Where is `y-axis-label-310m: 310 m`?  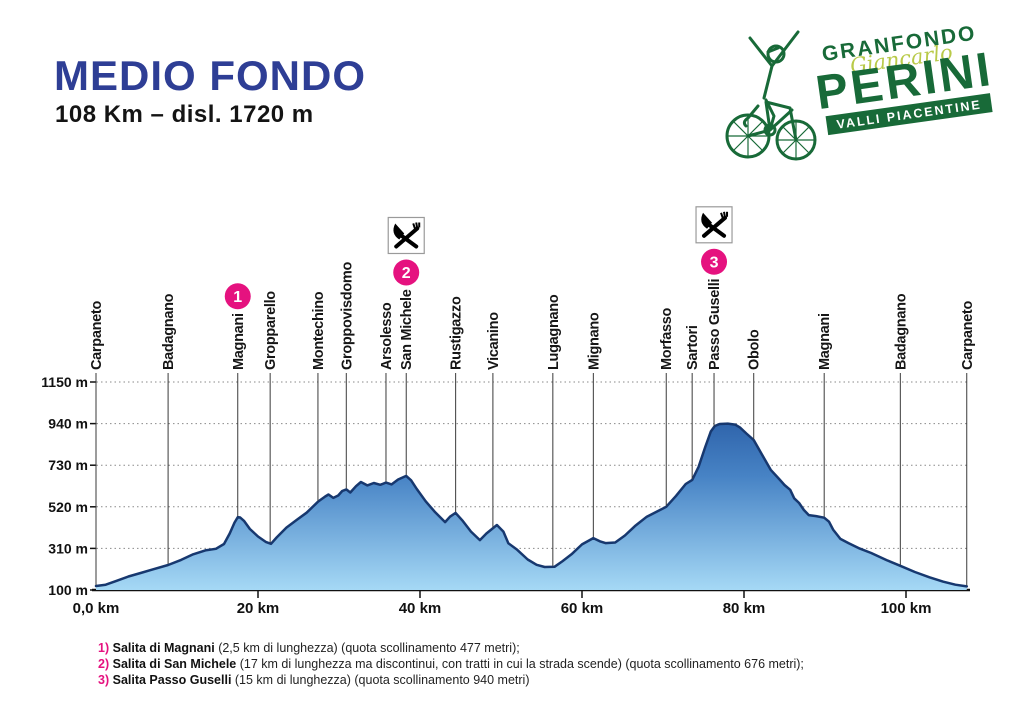
y-axis-label-310m: 310 m is located at coordinates (68, 548).